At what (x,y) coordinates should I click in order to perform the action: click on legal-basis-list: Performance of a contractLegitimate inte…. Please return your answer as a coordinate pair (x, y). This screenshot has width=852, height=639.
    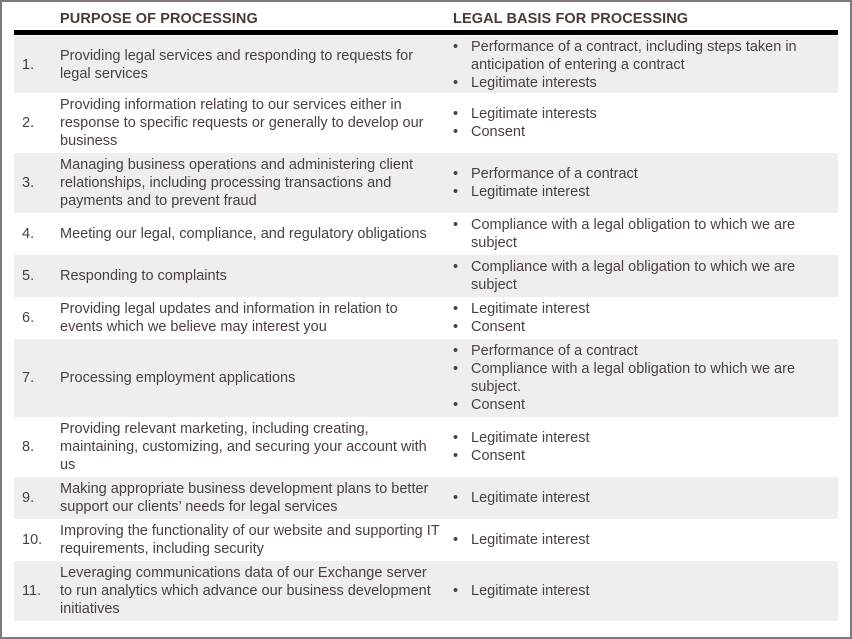
    Looking at the image, I should click on (545, 183).